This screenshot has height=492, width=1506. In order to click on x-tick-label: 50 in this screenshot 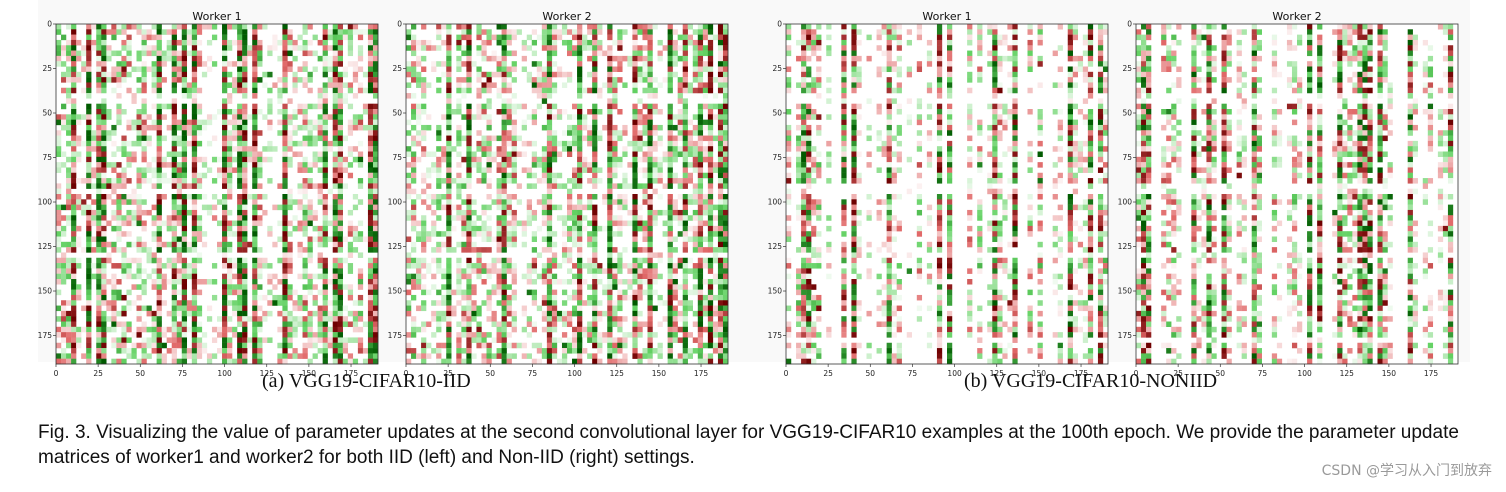, I will do `click(491, 373)`.